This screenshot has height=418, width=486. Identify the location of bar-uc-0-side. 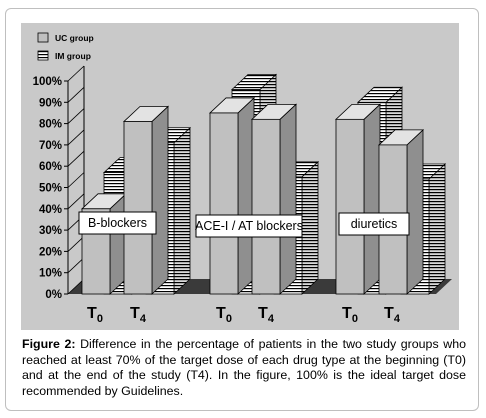
(118, 243).